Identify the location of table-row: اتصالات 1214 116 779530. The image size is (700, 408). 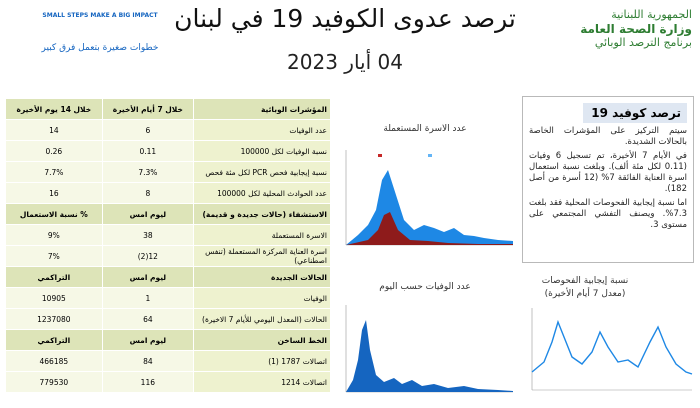
(168, 382).